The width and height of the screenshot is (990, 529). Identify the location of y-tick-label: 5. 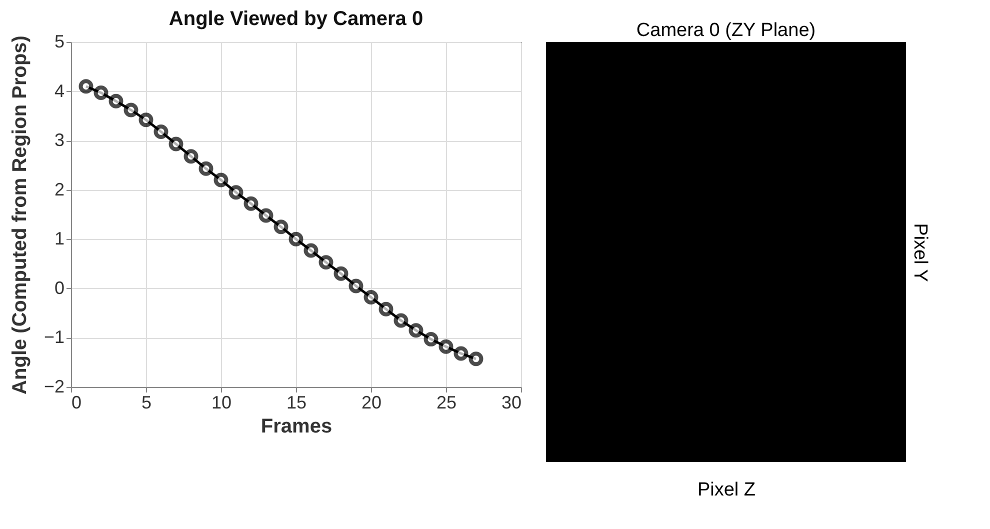
(59, 42).